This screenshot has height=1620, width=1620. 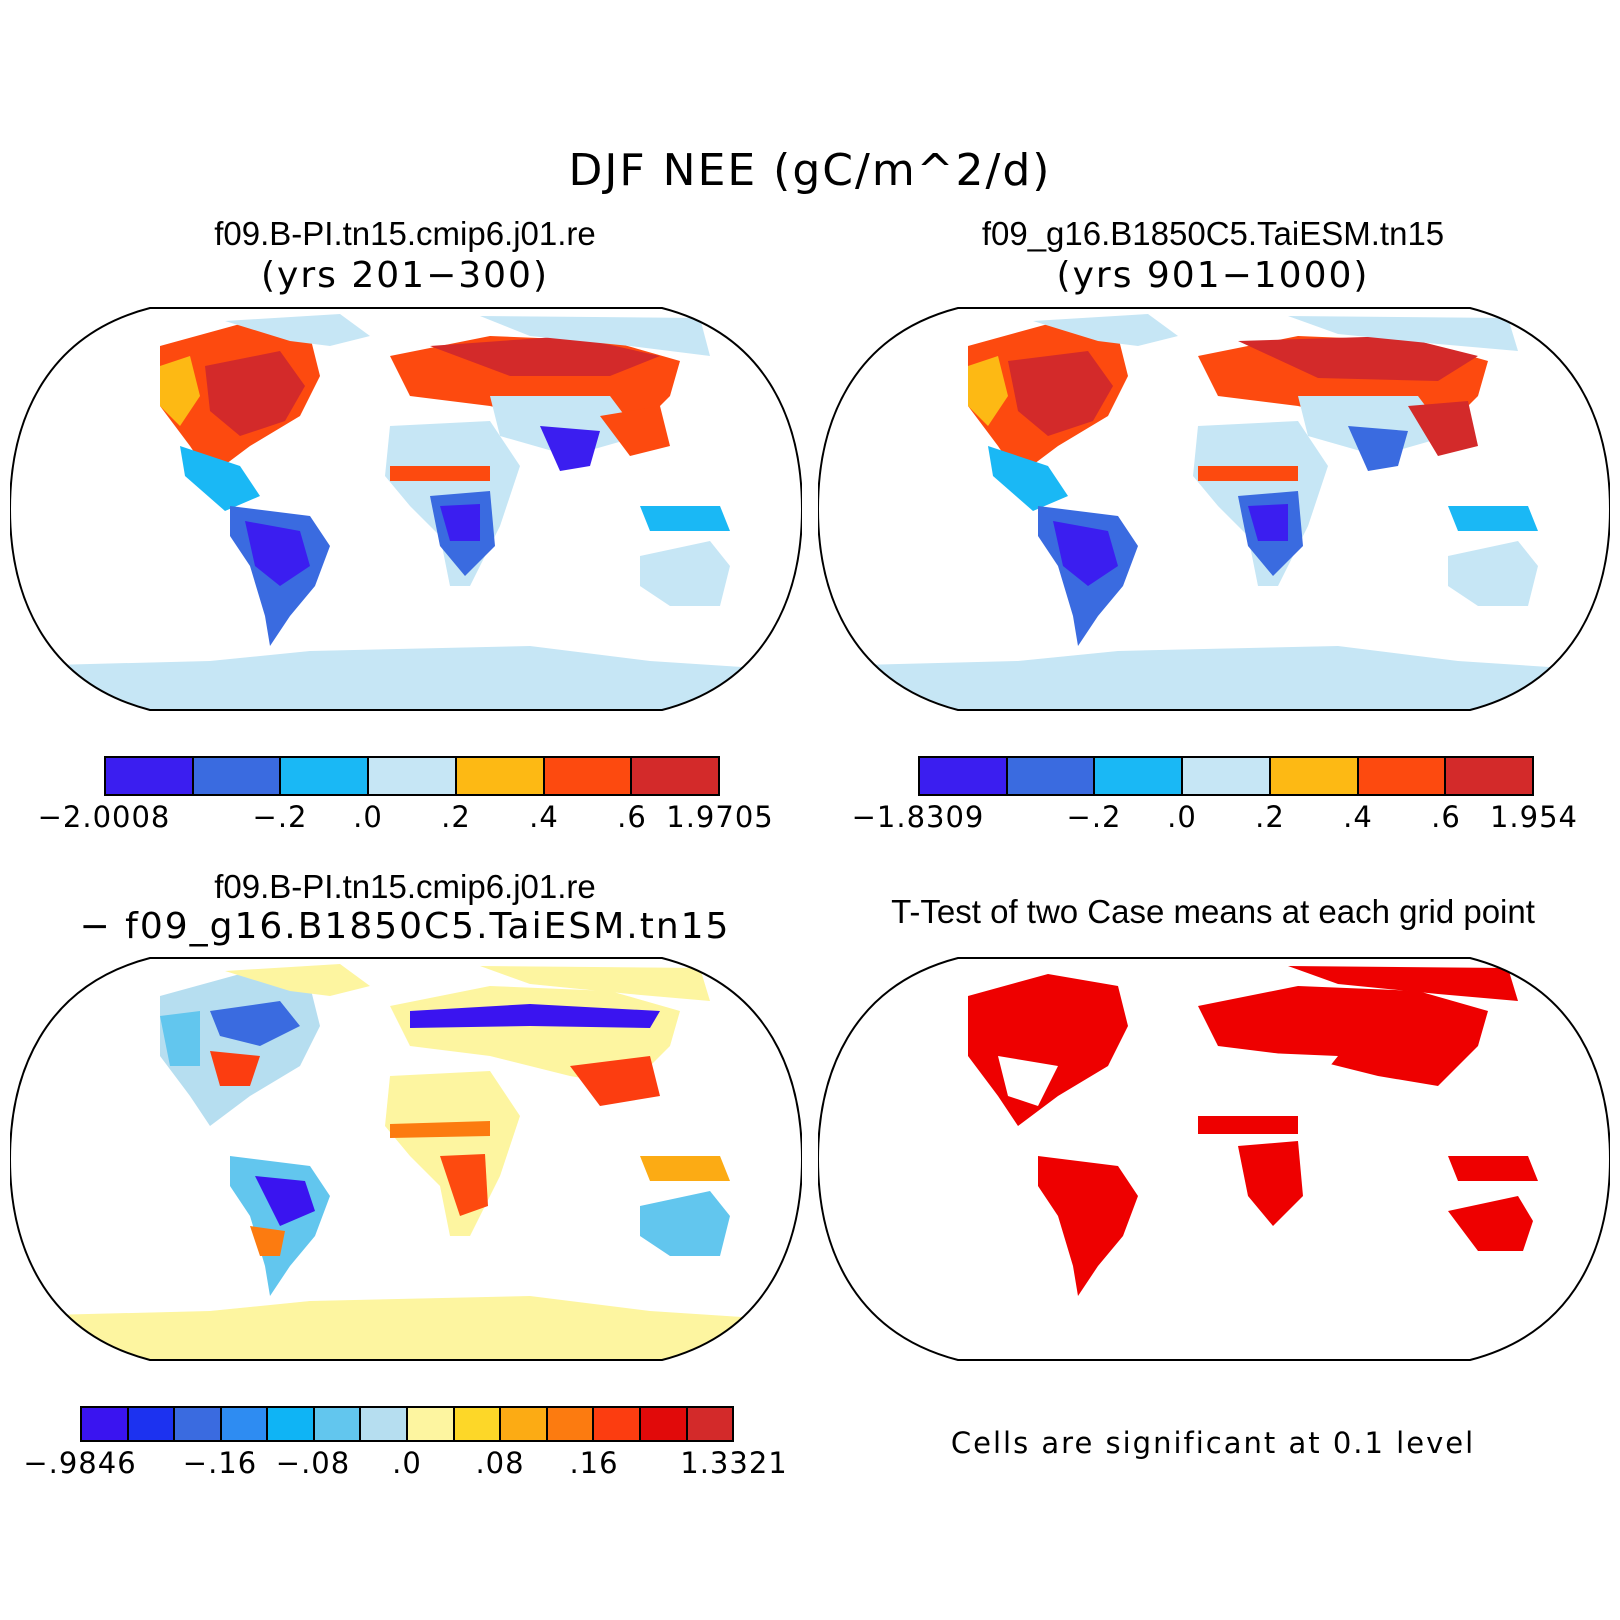 What do you see at coordinates (405, 275) in the screenshot?
I see `panel1-subtitle: (yrs 201−300)` at bounding box center [405, 275].